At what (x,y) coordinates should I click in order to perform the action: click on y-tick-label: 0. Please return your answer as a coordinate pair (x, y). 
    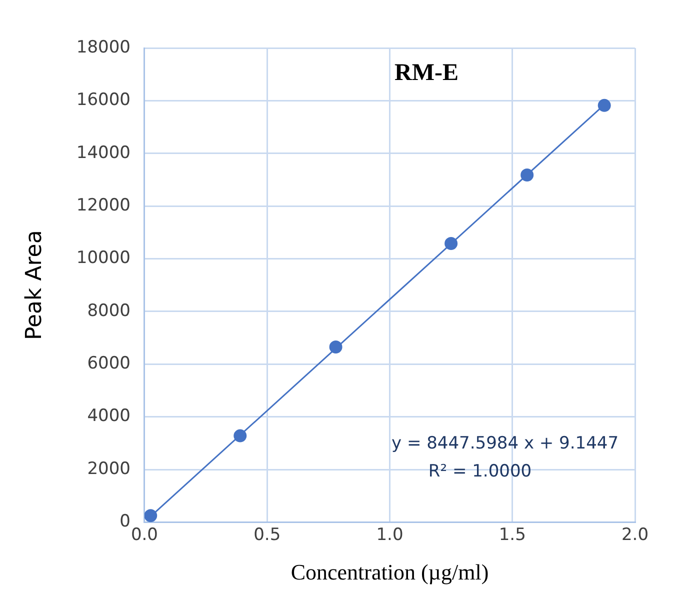
    Looking at the image, I should click on (125, 522).